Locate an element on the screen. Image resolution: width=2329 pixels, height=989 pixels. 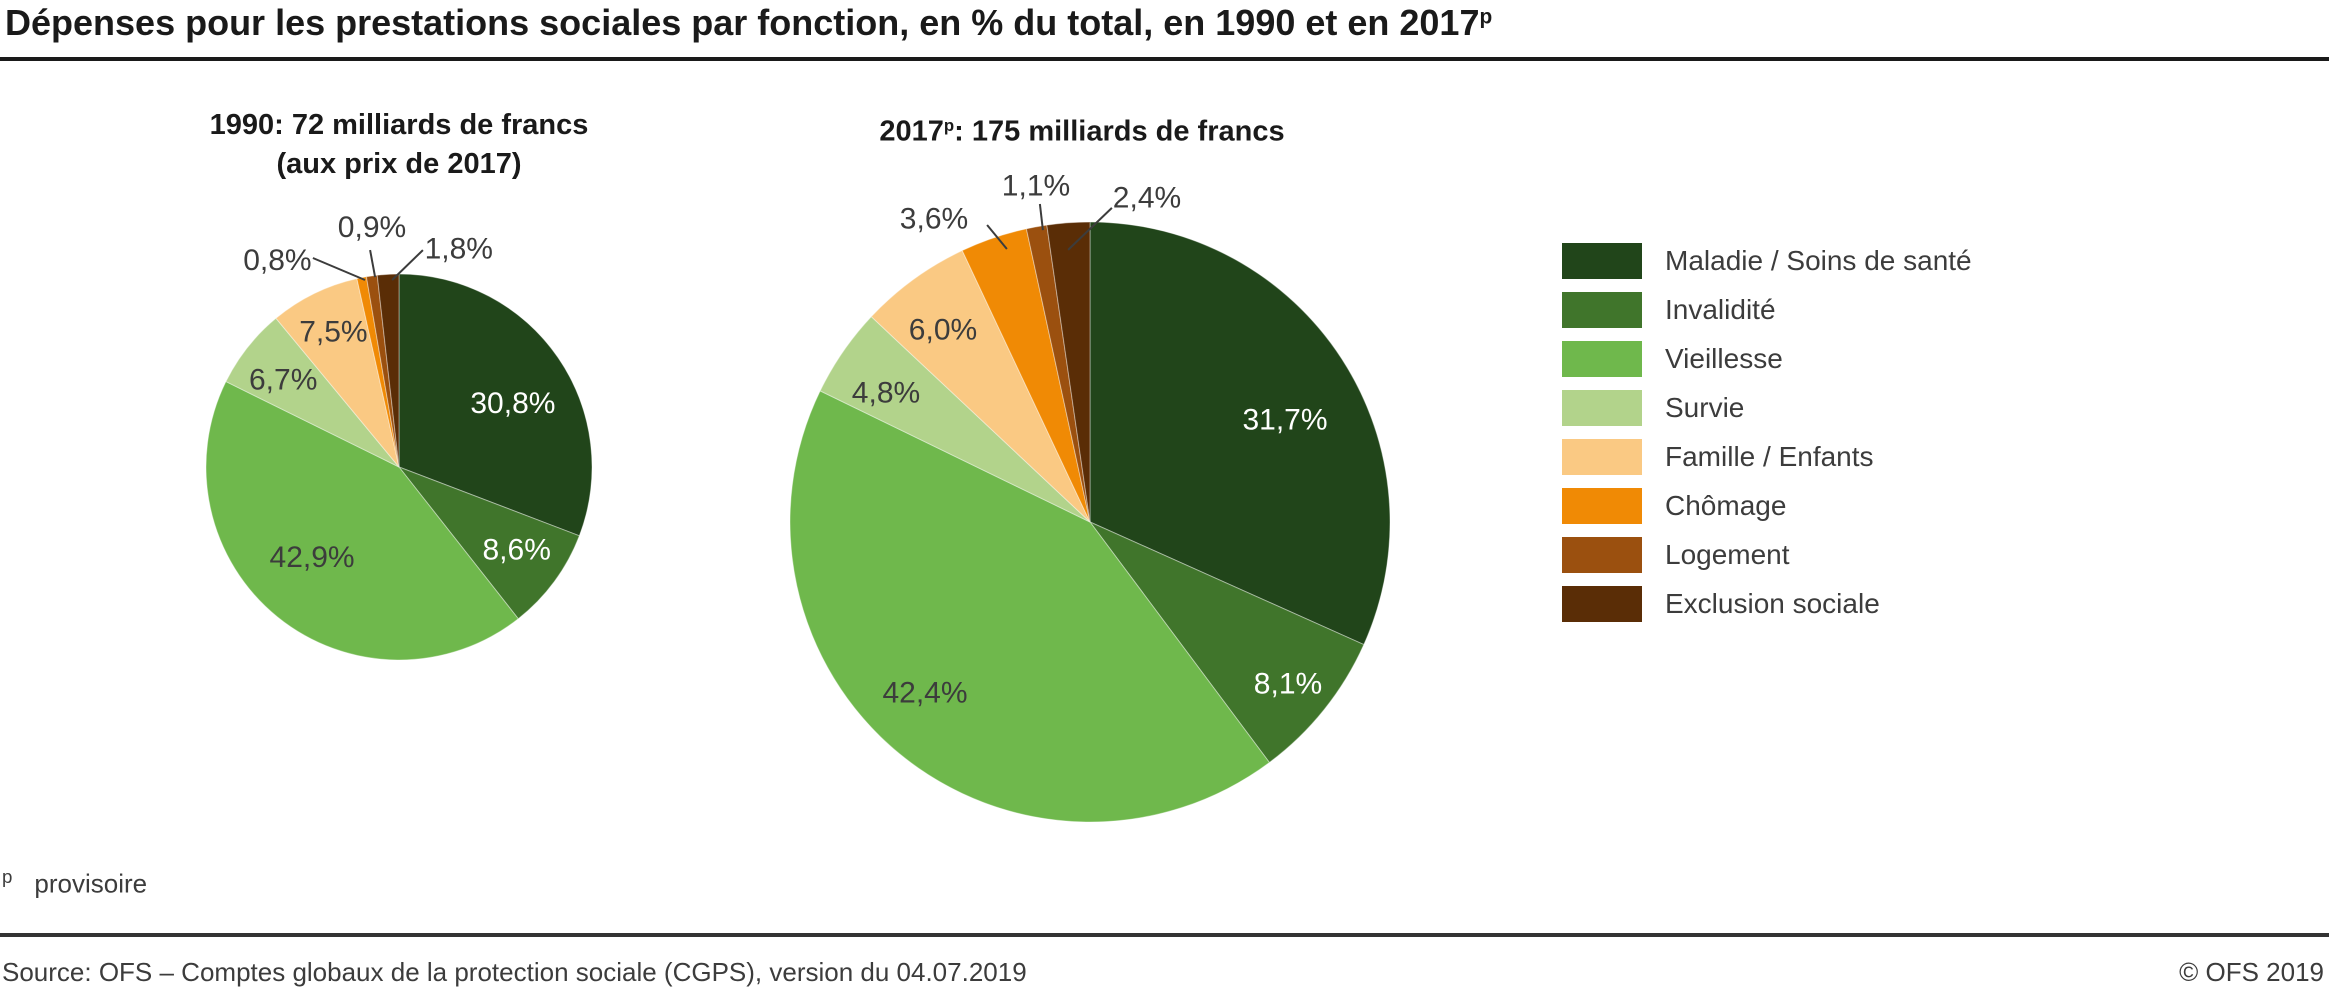
pie-2017-label-maladie: 31,7% is located at coordinates (1284, 420).